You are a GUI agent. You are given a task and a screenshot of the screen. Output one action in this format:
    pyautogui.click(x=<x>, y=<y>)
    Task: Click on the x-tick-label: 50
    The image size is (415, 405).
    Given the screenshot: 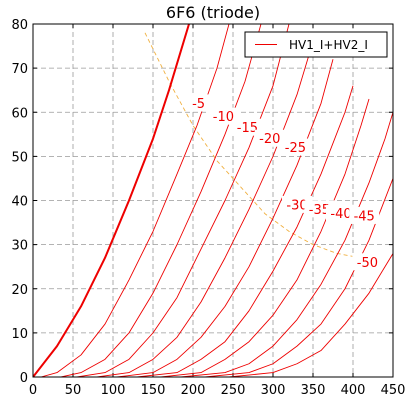 What is the action you would take?
    pyautogui.click(x=73, y=390)
    